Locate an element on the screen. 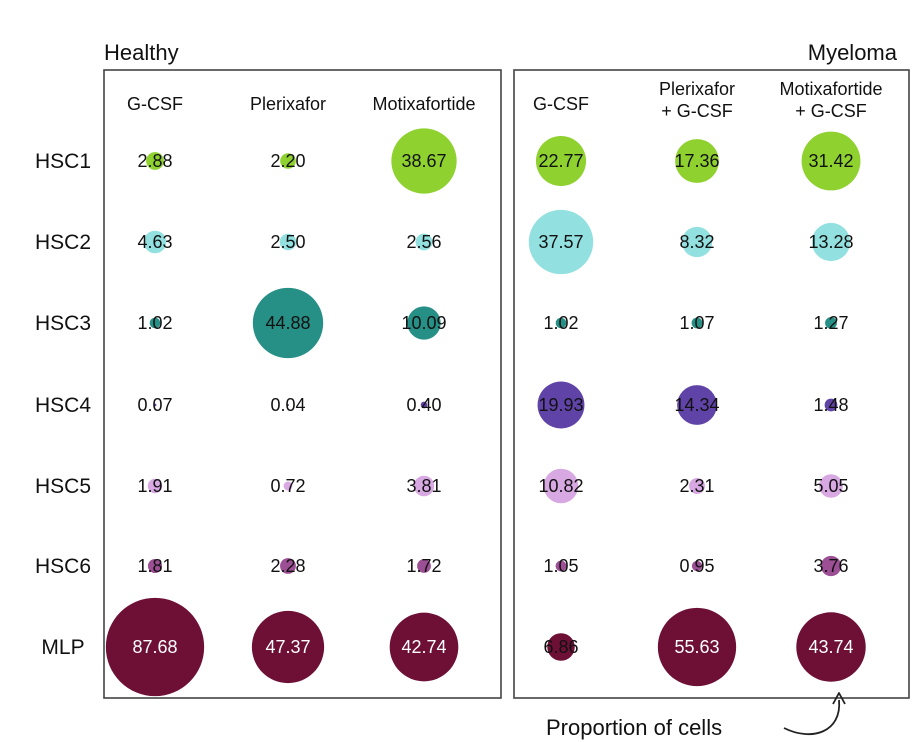  value-label: 0.04 is located at coordinates (287, 405).